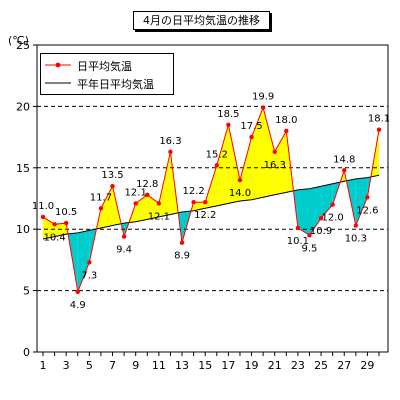  Describe the element at coordinates (112, 365) in the screenshot. I see `x-tick-label: 7` at that location.